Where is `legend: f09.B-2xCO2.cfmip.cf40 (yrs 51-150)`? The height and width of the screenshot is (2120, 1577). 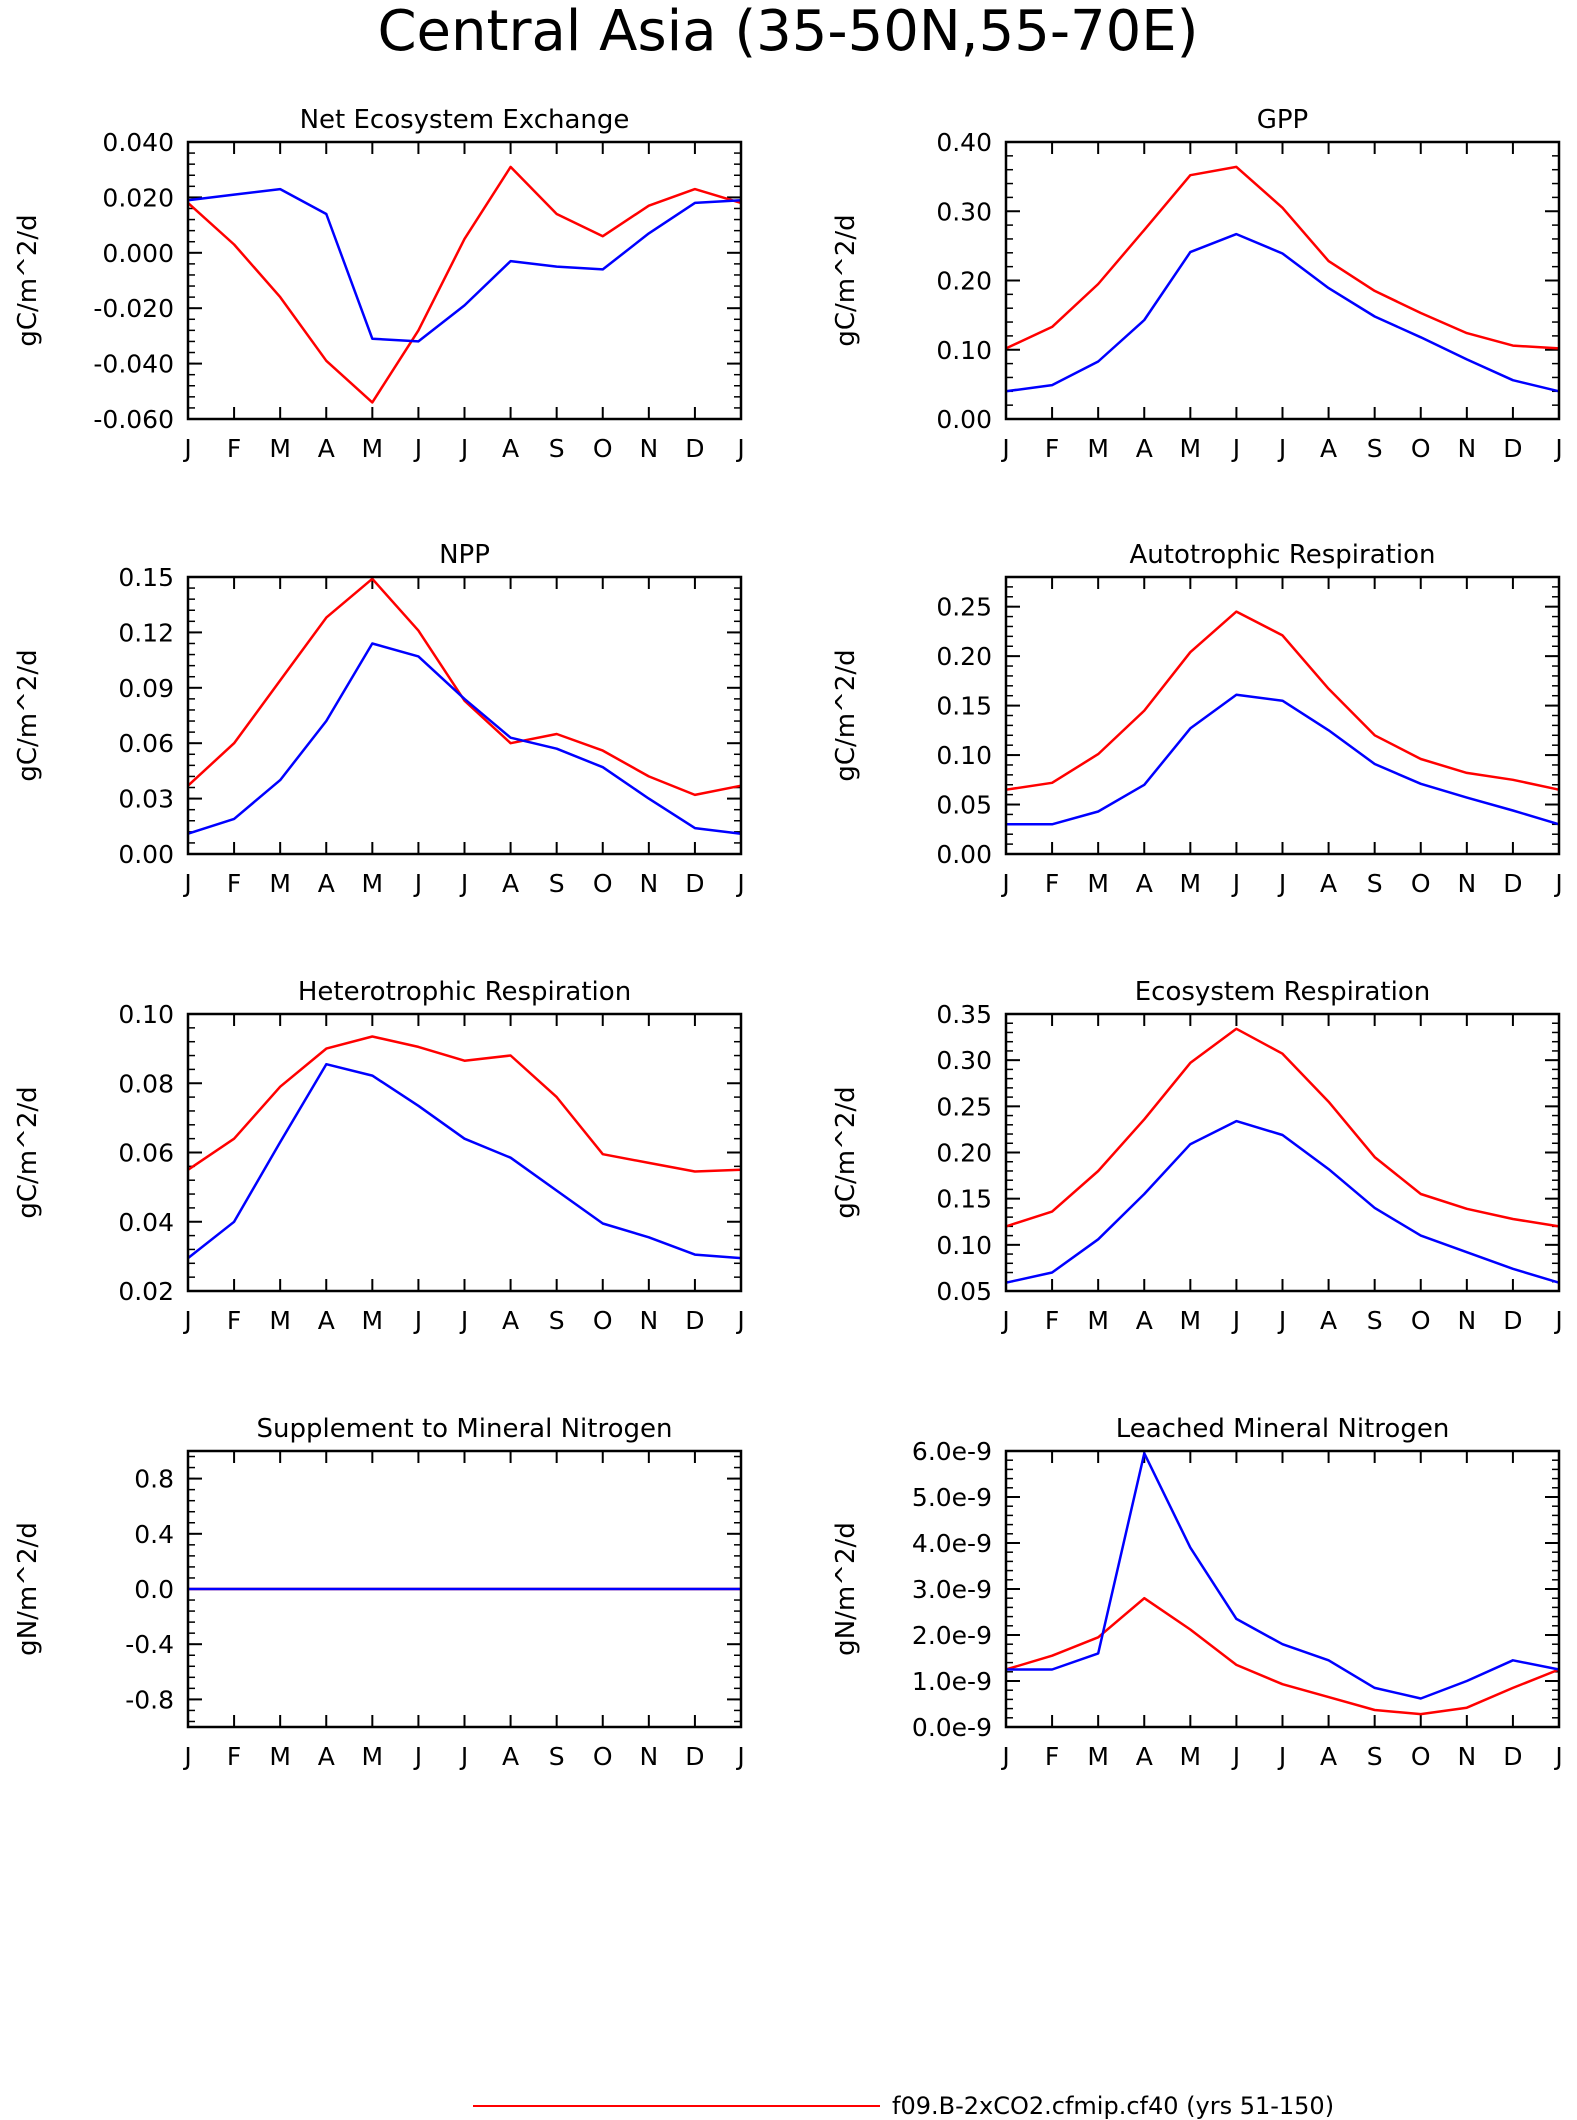 legend: f09.B-2xCO2.cfmip.cf40 (yrs 51-150) is located at coordinates (903, 2106).